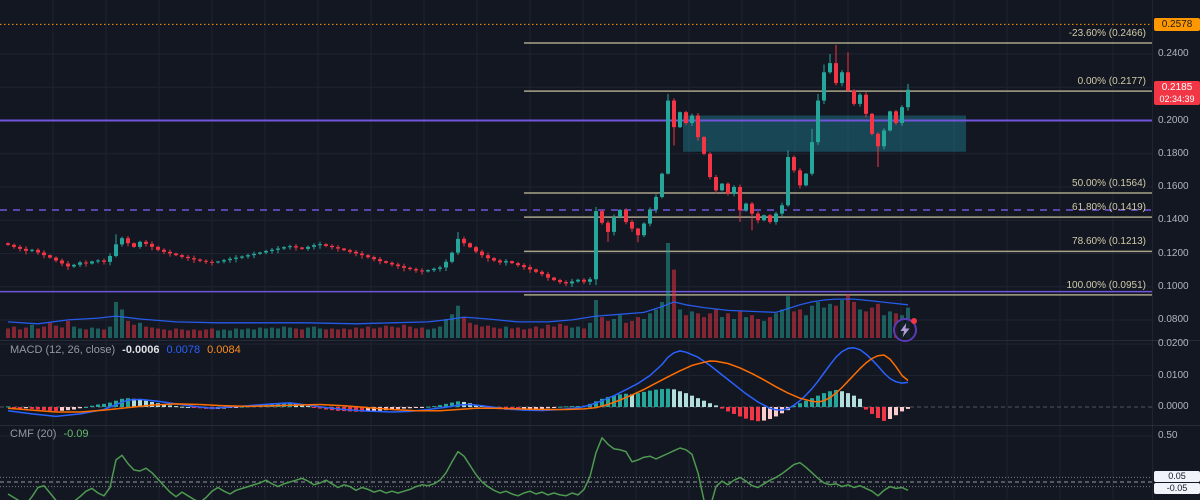 The width and height of the screenshot is (1200, 500). I want to click on fib-label: 61.80% (0.1419), so click(1109, 208).